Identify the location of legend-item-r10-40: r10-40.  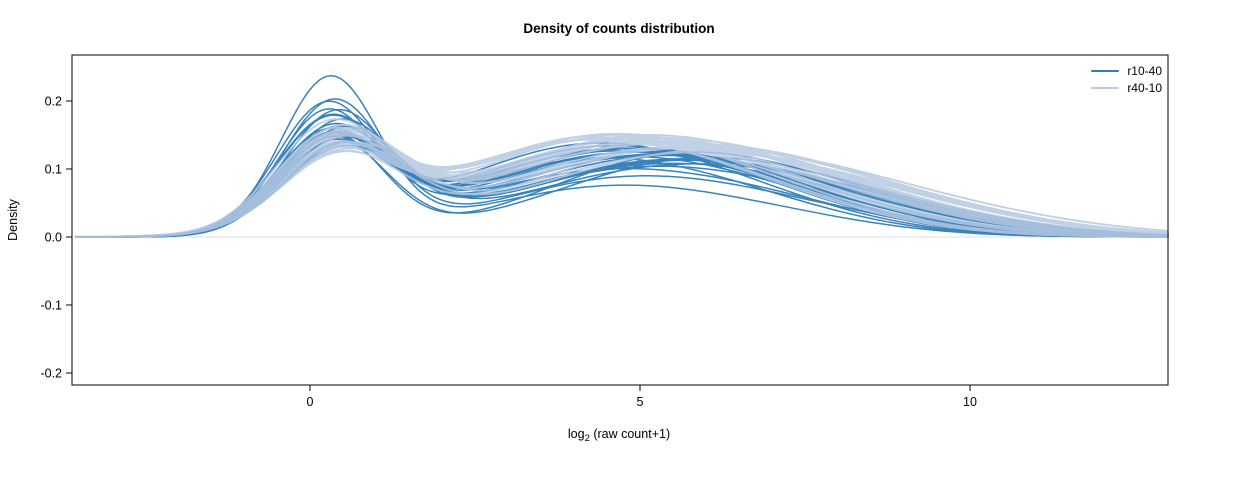
(1126, 71).